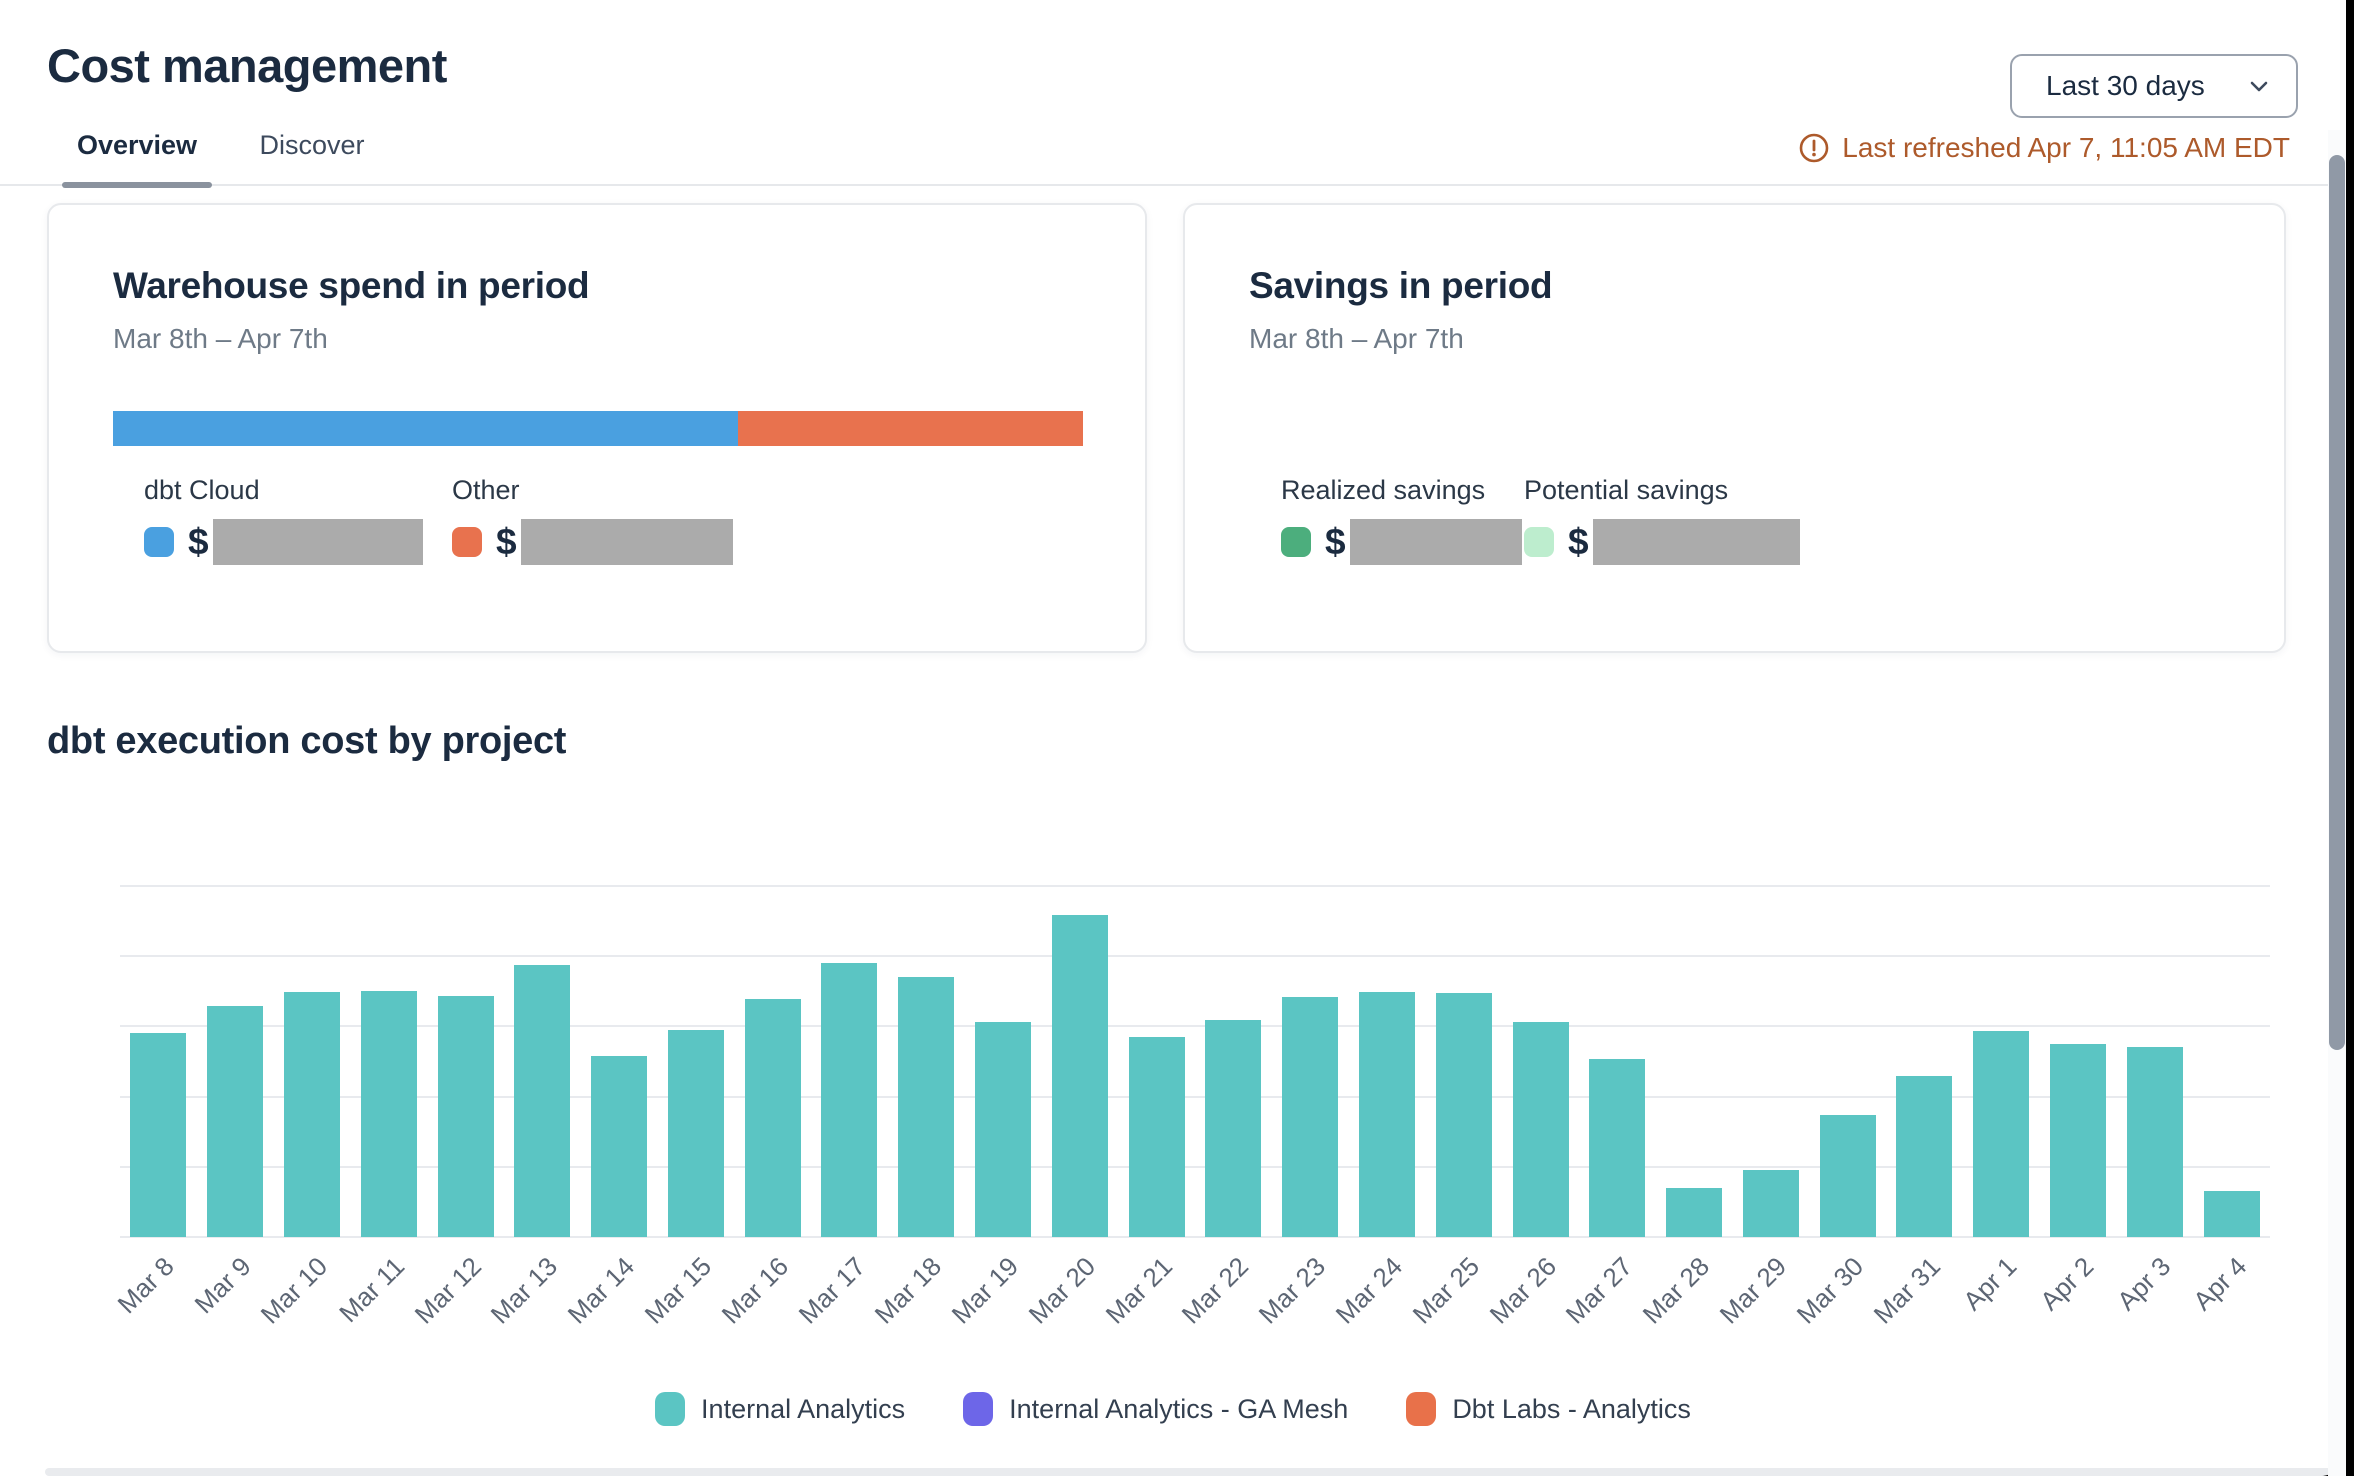 The width and height of the screenshot is (2354, 1476). Describe the element at coordinates (985, 1290) in the screenshot. I see `x-tick-label: Mar 19` at that location.